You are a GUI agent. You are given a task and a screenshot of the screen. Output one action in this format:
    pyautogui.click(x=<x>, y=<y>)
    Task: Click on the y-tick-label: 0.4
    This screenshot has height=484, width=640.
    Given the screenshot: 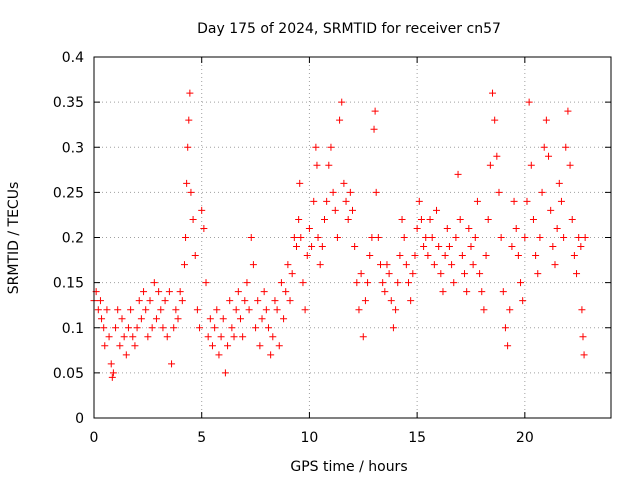 What is the action you would take?
    pyautogui.click(x=73, y=58)
    